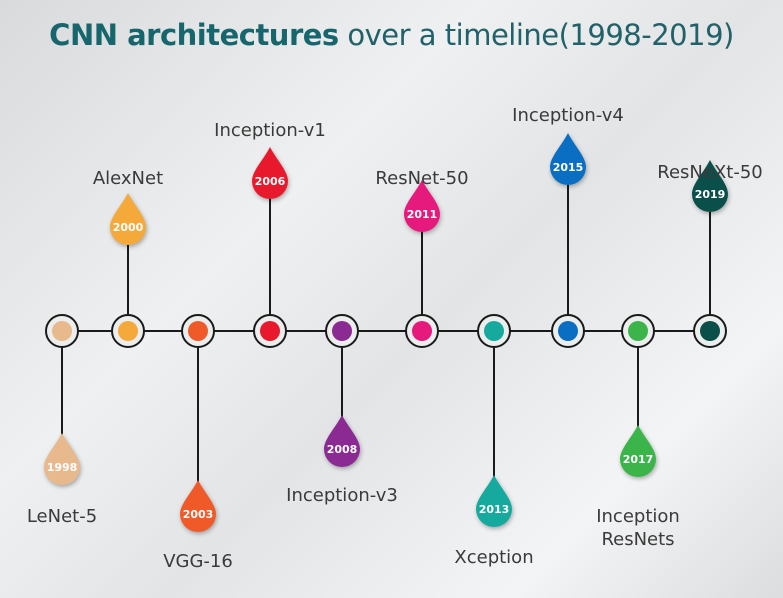  I want to click on milestone-2000: 2000, so click(128, 270).